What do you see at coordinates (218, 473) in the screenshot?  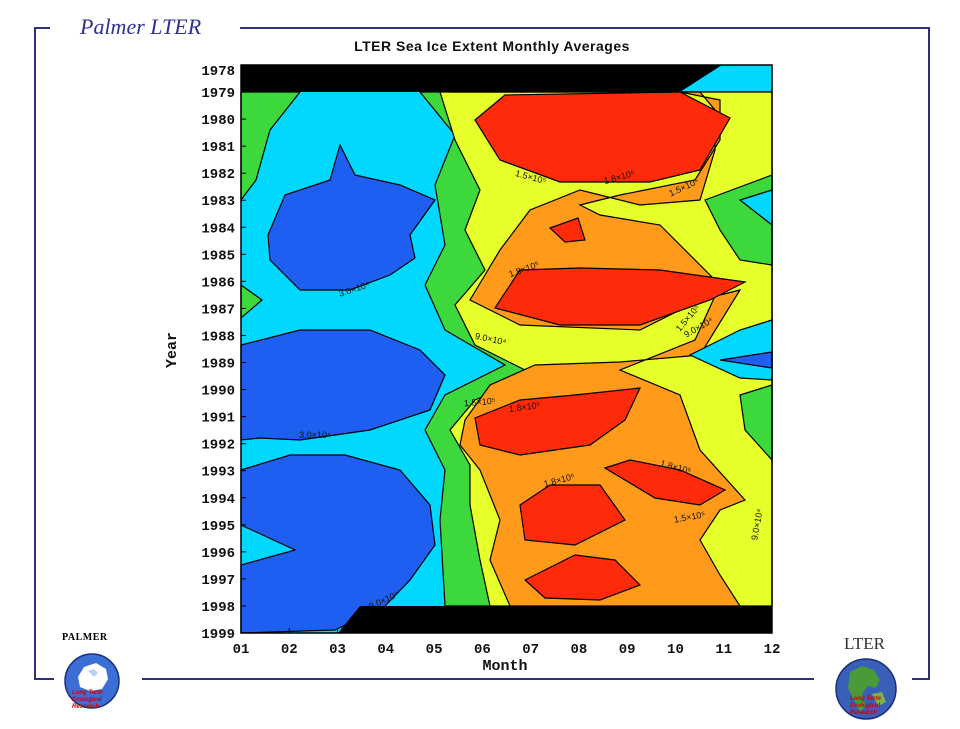 I see `y-tick-label: 1993` at bounding box center [218, 473].